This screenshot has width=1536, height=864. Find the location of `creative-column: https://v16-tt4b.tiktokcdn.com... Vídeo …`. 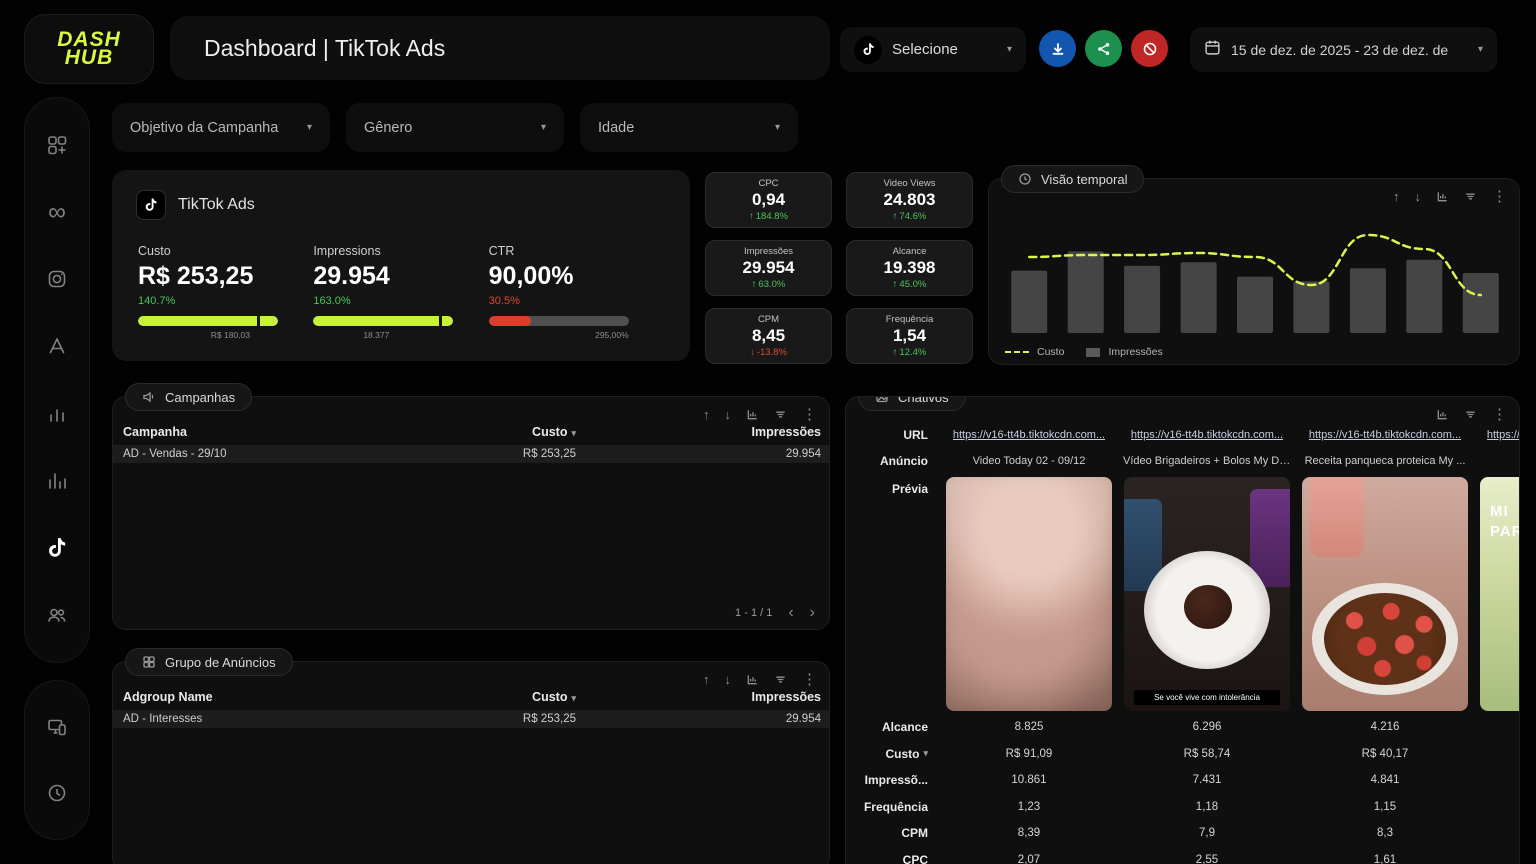

creative-column: https://v16-tt4b.tiktokcdn.com... Vídeo … is located at coordinates (1496, 642).